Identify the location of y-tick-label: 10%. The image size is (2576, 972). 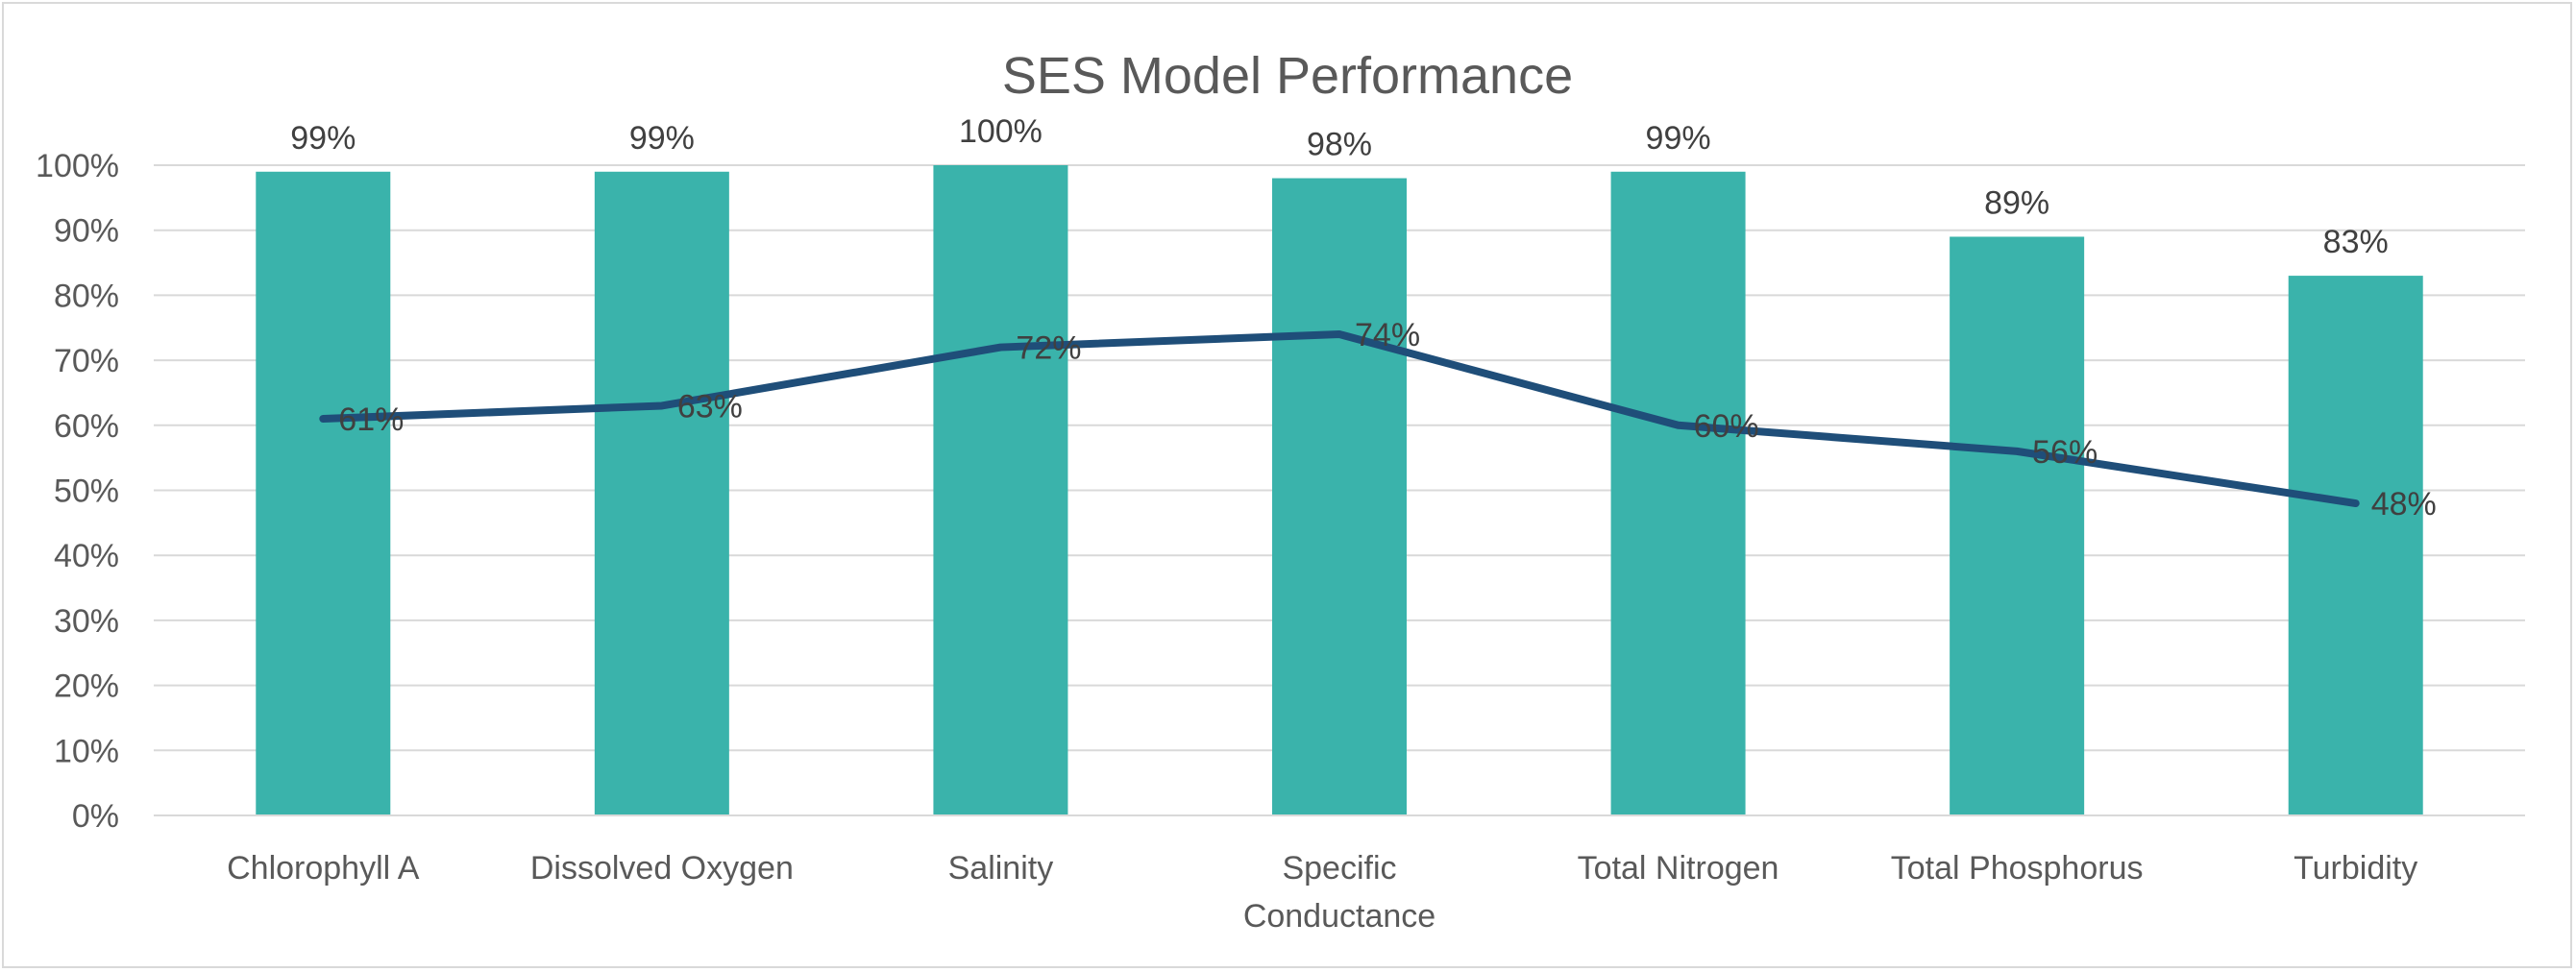
(86, 751).